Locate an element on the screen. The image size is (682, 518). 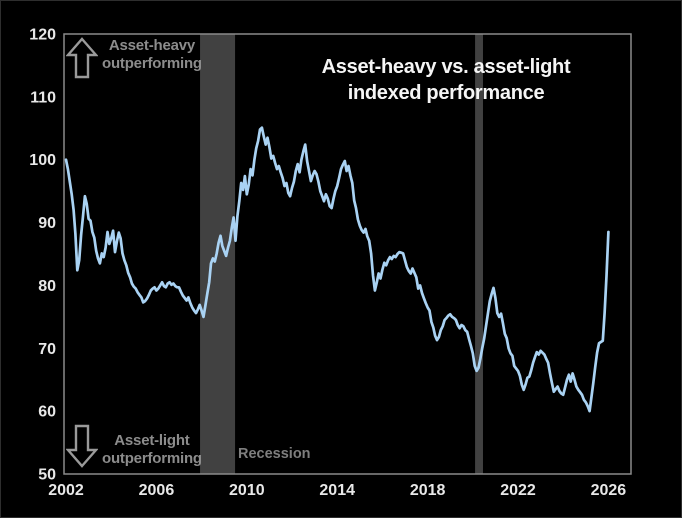
x-tick-label: 2002 is located at coordinates (66, 490).